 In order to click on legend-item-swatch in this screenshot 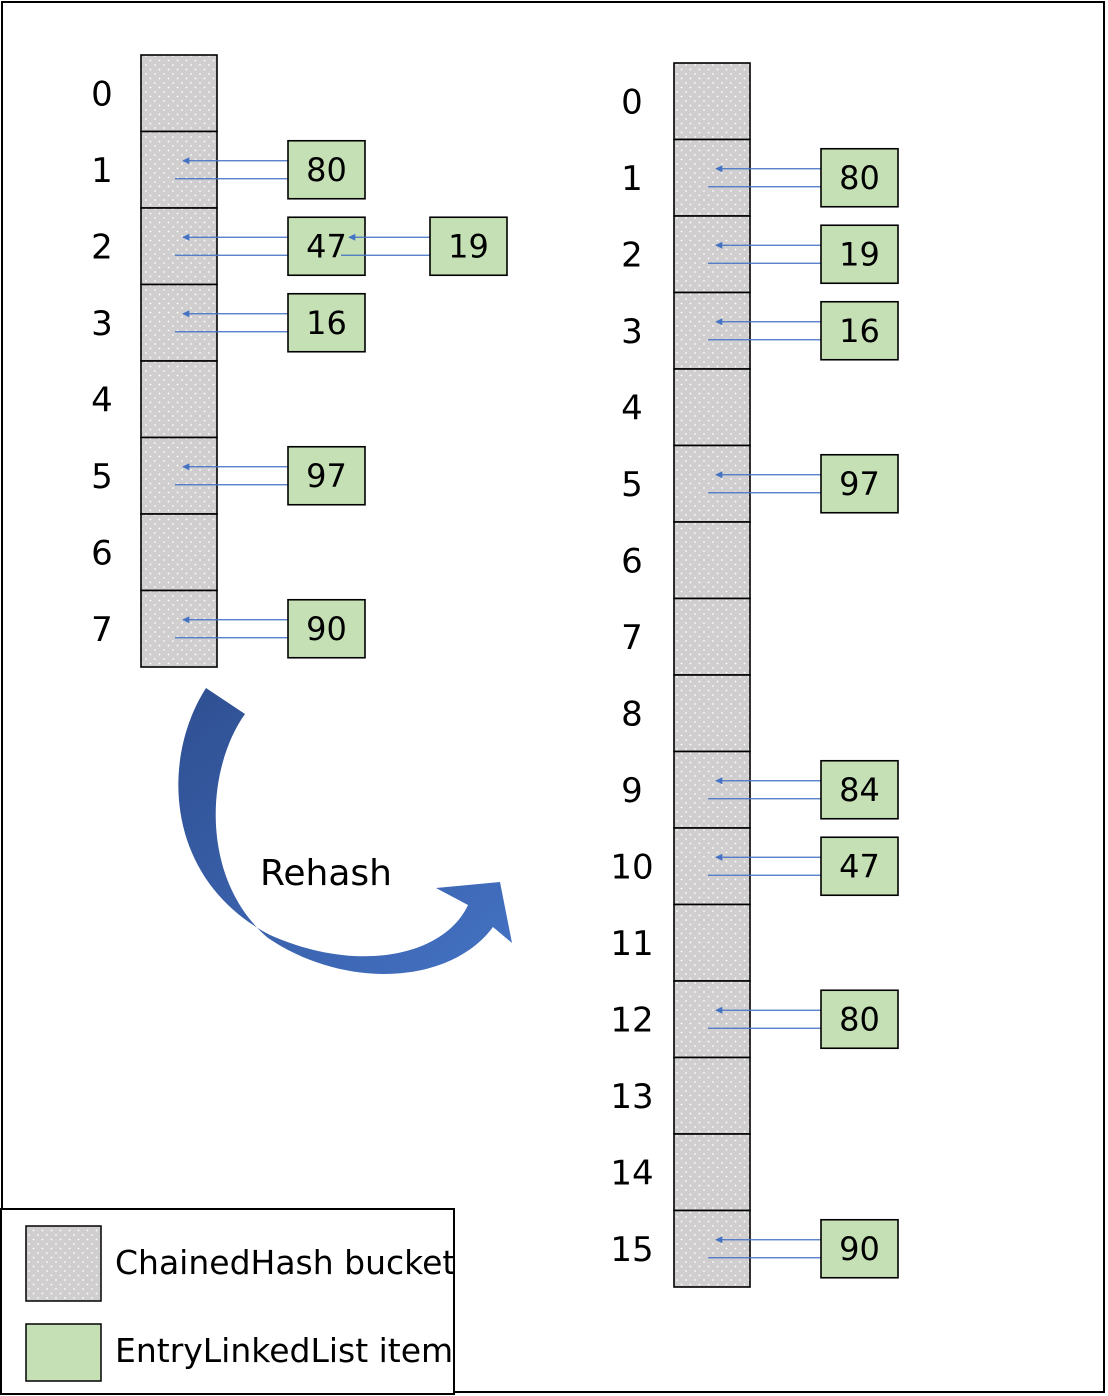, I will do `click(63, 1352)`.